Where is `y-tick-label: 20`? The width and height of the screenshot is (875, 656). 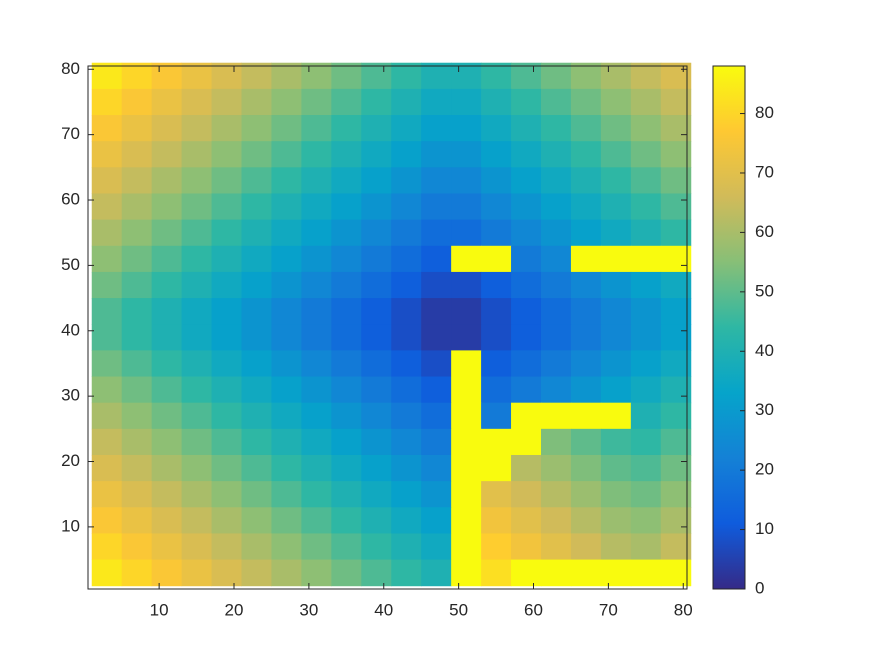 y-tick-label: 20 is located at coordinates (70, 460).